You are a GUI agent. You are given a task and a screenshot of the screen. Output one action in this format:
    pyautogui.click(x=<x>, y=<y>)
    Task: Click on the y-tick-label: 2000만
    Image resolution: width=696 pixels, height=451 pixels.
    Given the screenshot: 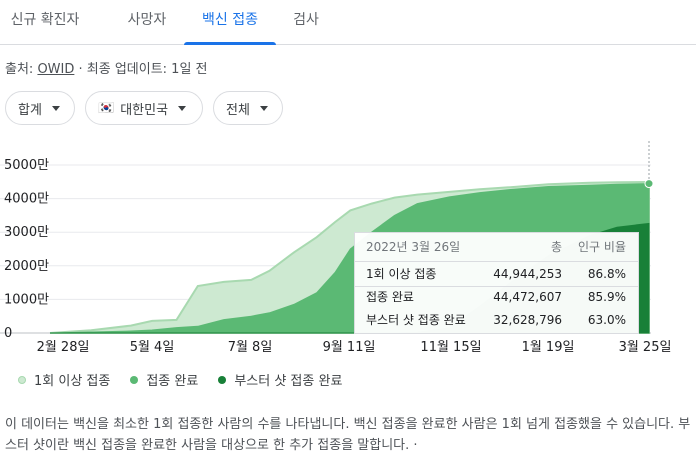 What is the action you would take?
    pyautogui.click(x=26, y=266)
    